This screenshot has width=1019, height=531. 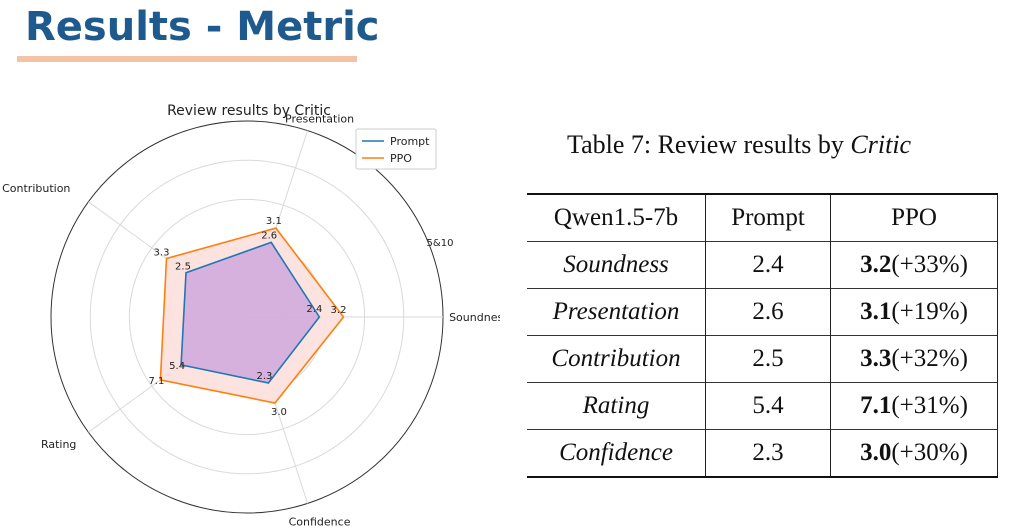 What do you see at coordinates (58, 444) in the screenshot?
I see `axis-label-rating: Rating` at bounding box center [58, 444].